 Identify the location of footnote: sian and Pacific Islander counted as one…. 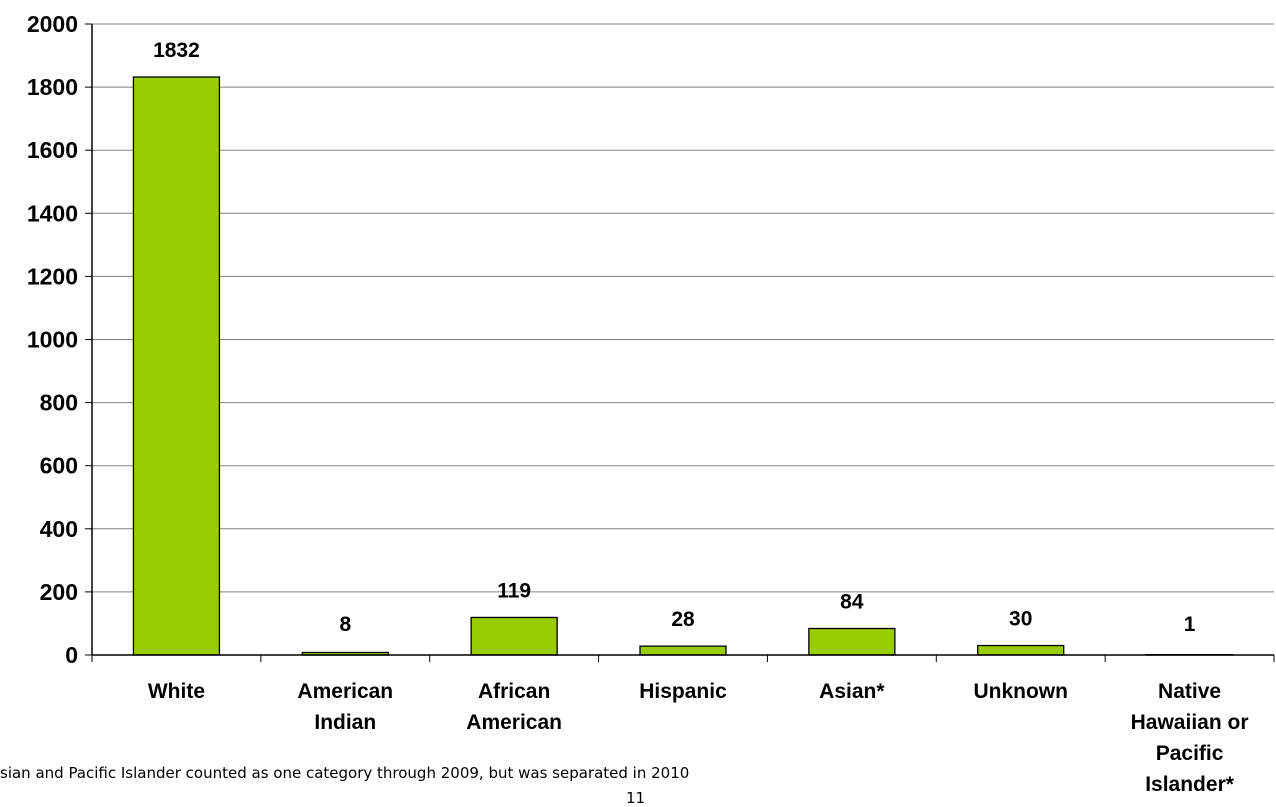
(344, 773).